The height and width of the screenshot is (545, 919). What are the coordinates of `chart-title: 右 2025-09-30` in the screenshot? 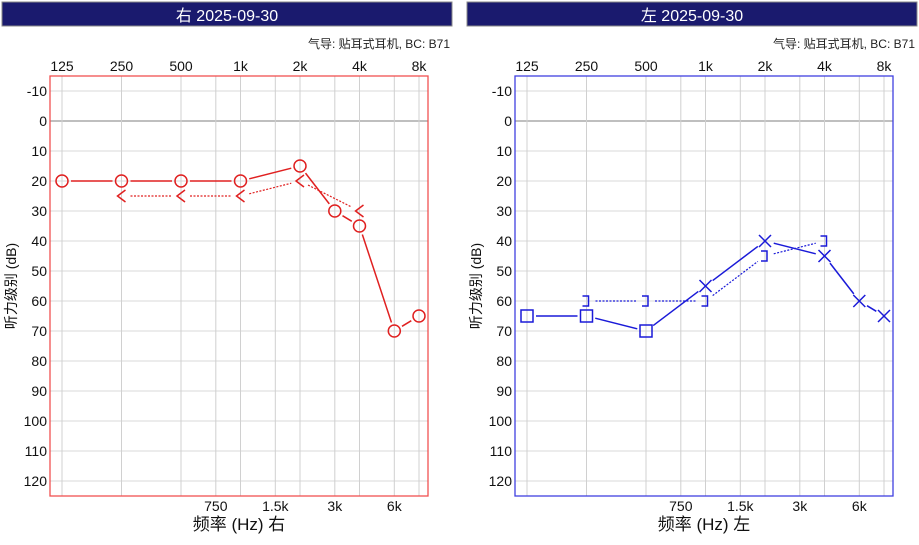 It's located at (227, 16).